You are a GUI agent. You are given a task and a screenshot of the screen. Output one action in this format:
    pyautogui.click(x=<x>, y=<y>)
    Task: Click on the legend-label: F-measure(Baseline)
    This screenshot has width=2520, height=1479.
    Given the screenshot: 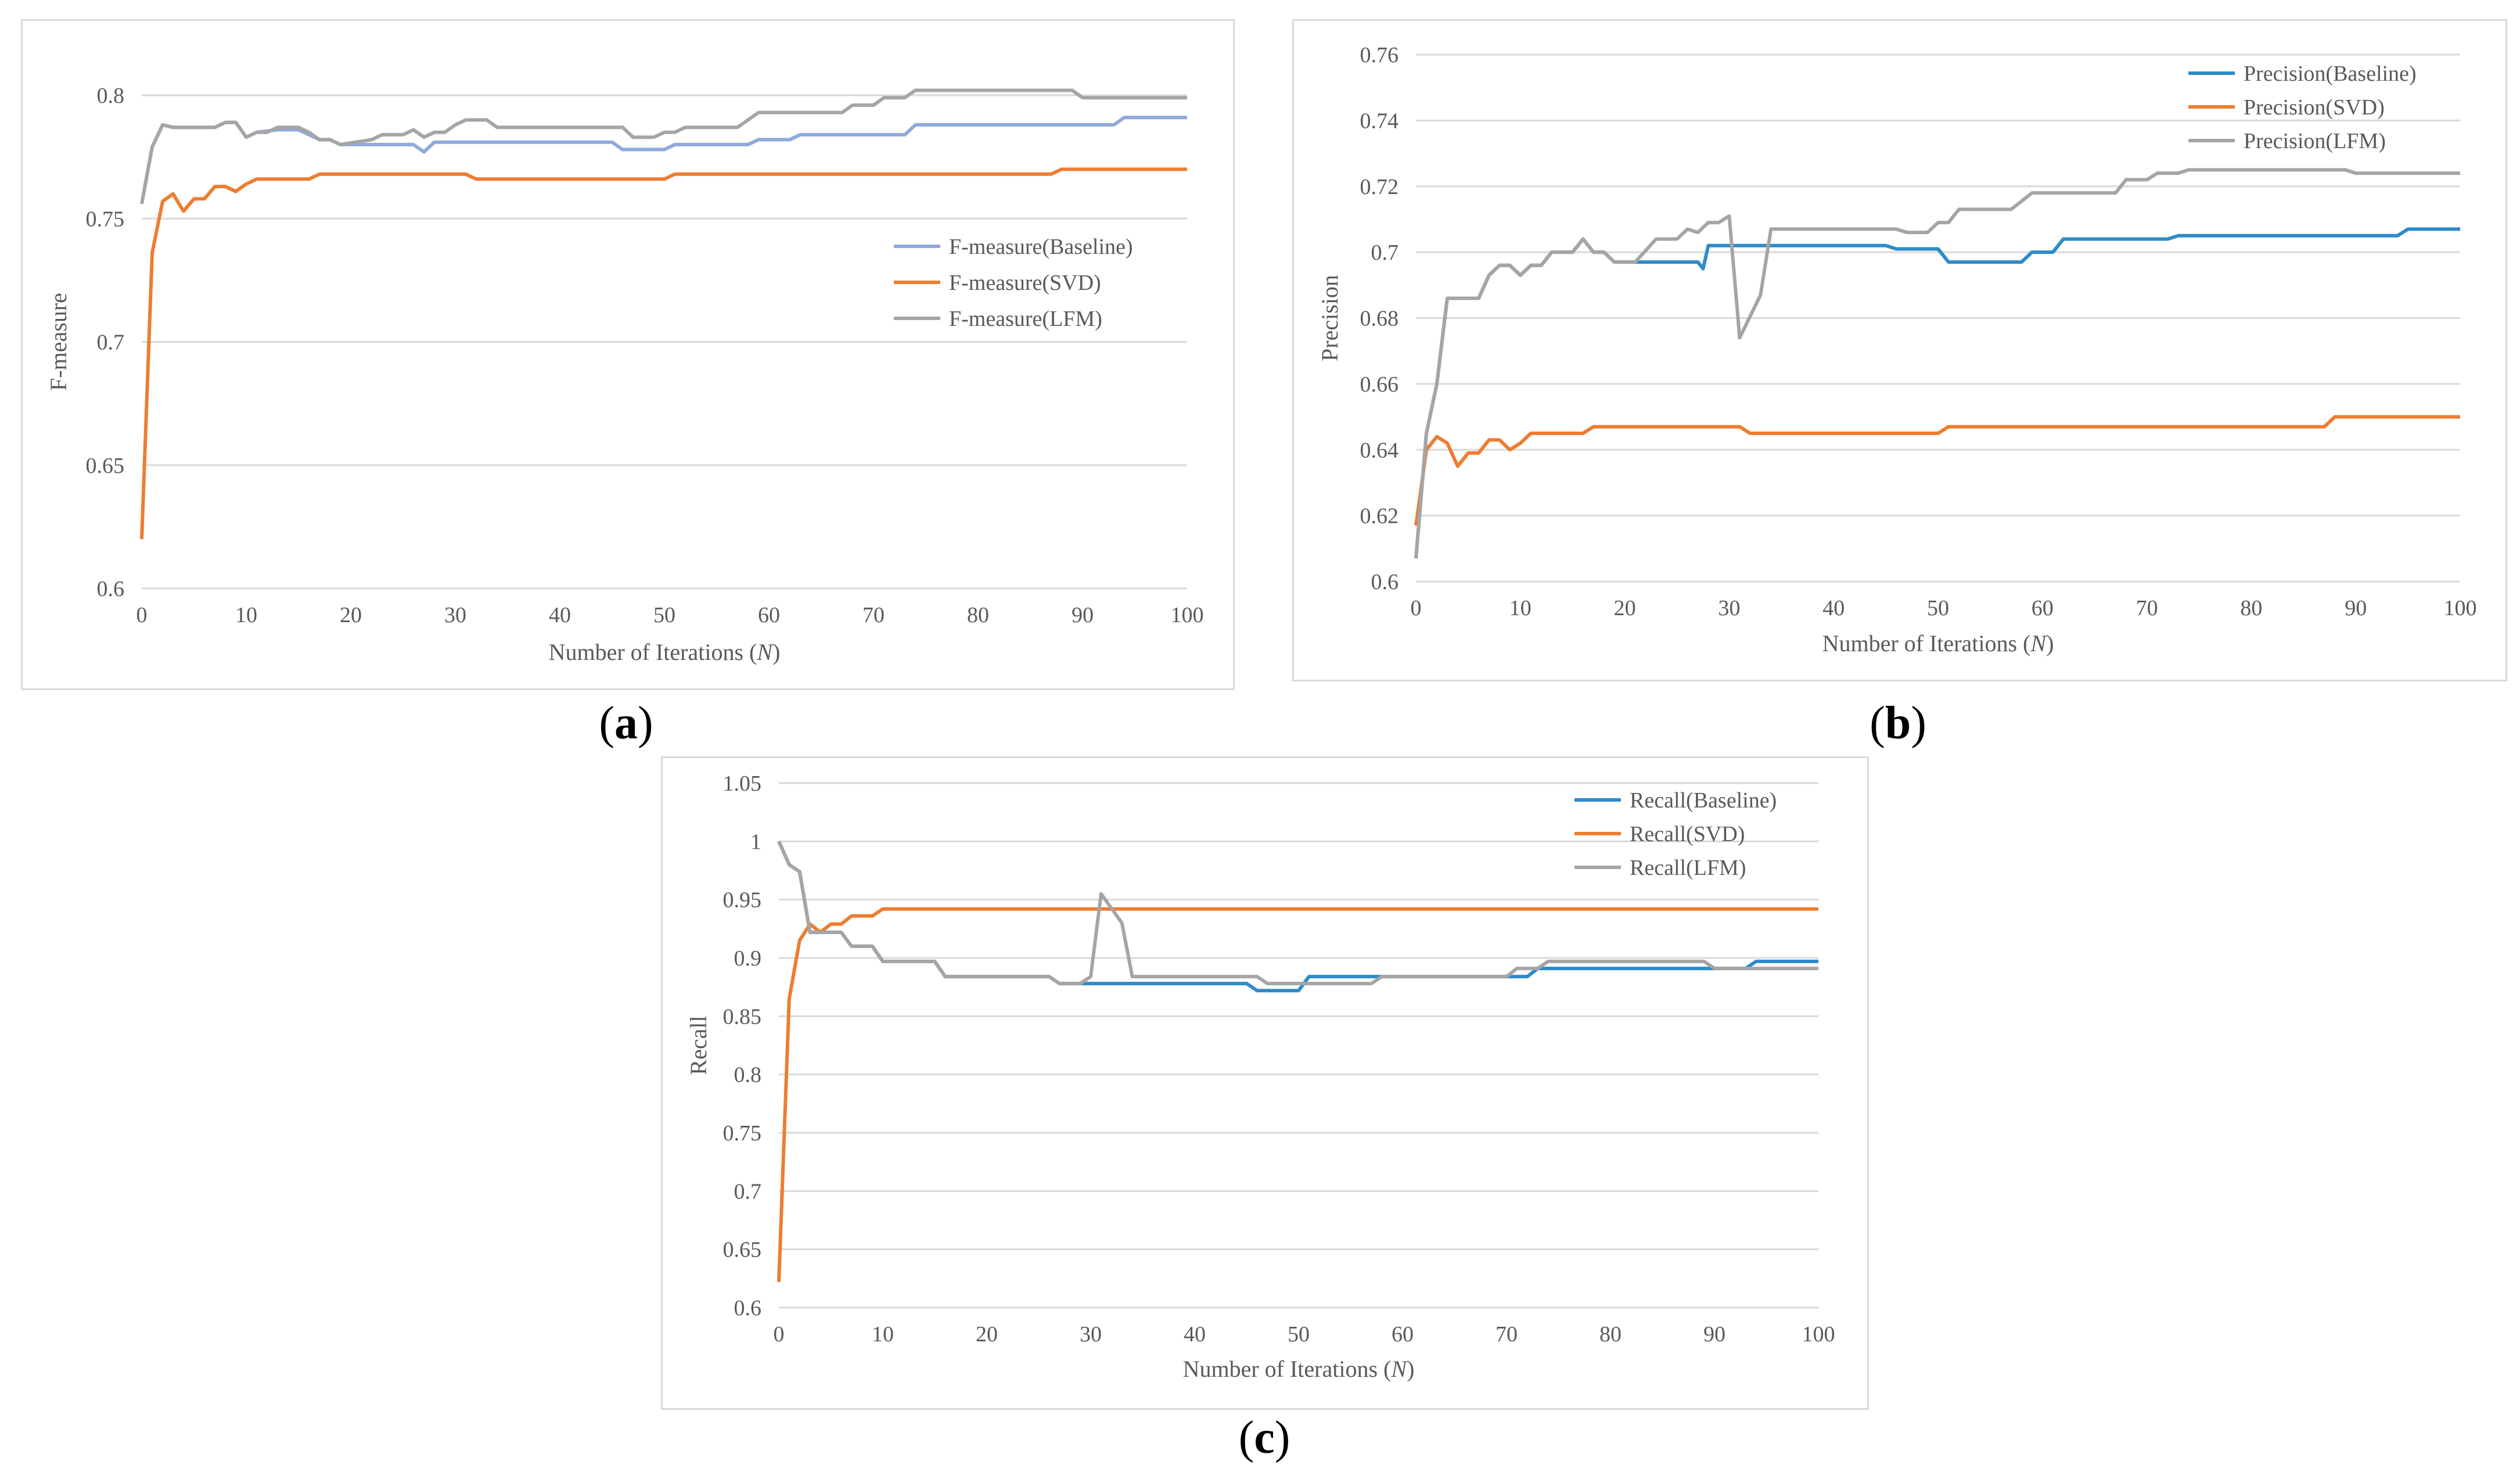 What is the action you would take?
    pyautogui.click(x=1041, y=247)
    